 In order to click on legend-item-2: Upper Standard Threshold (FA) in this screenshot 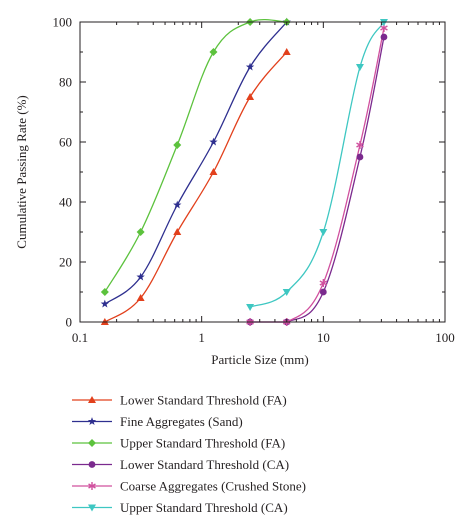, I will do `click(178, 443)`.